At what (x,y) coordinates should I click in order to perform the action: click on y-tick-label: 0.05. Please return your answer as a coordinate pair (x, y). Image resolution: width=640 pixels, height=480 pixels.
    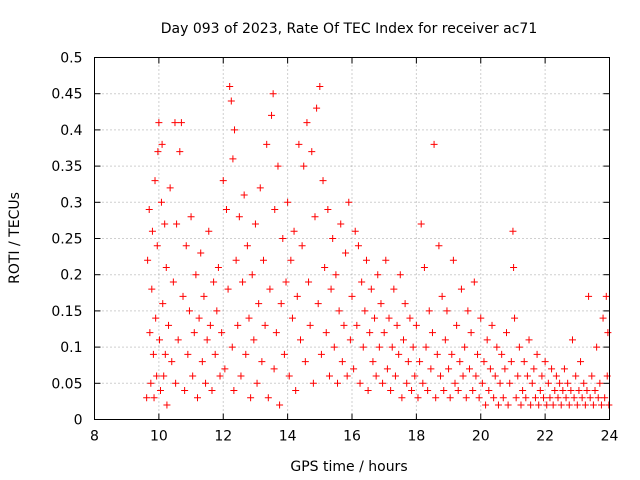
    Looking at the image, I should click on (66, 384).